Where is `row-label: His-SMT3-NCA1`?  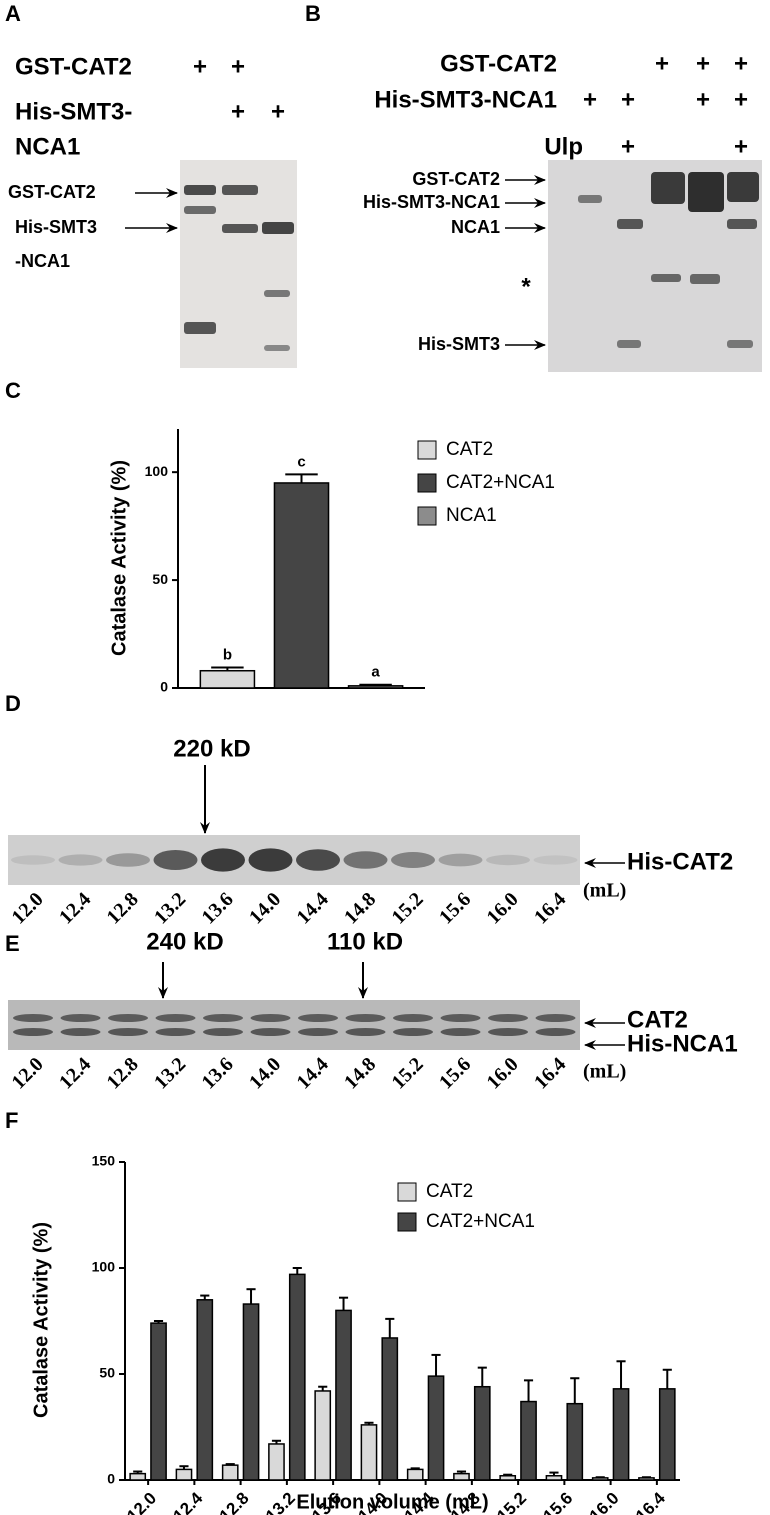 row-label: His-SMT3-NCA1 is located at coordinates (465, 99).